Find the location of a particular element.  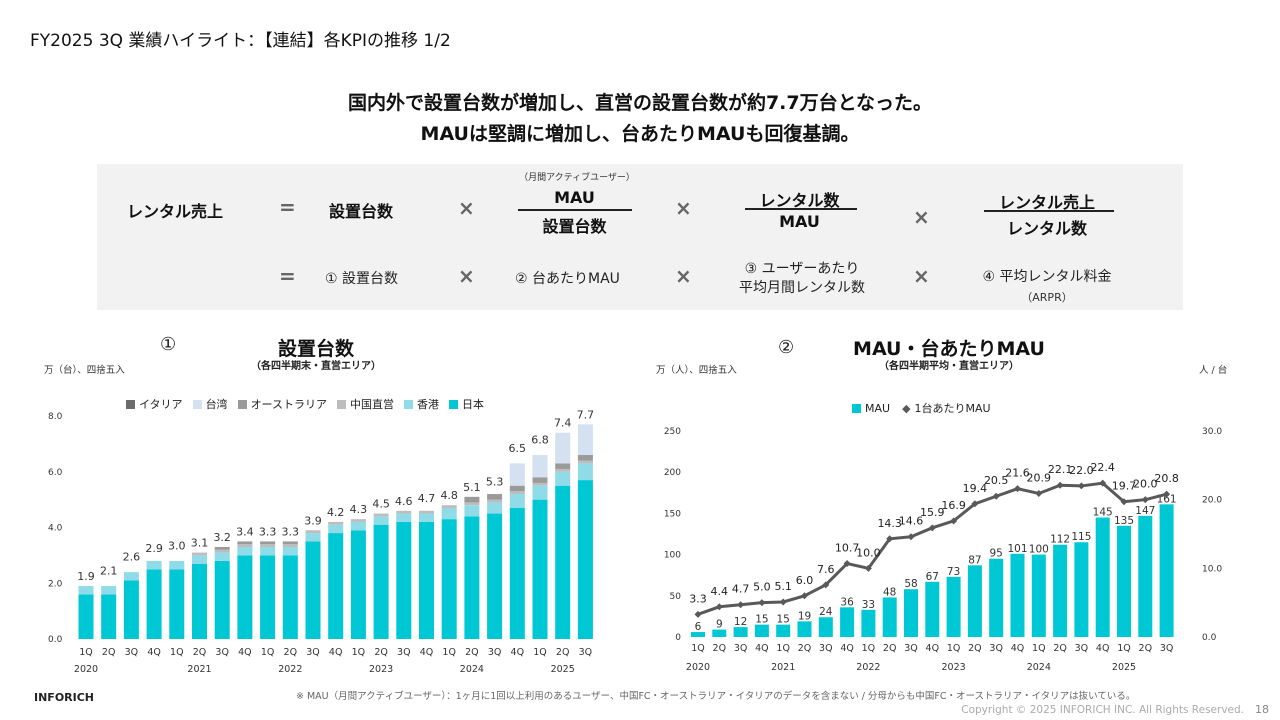

chart2-subtitle: （各四半期平均・直営エリア） is located at coordinates (949, 366).